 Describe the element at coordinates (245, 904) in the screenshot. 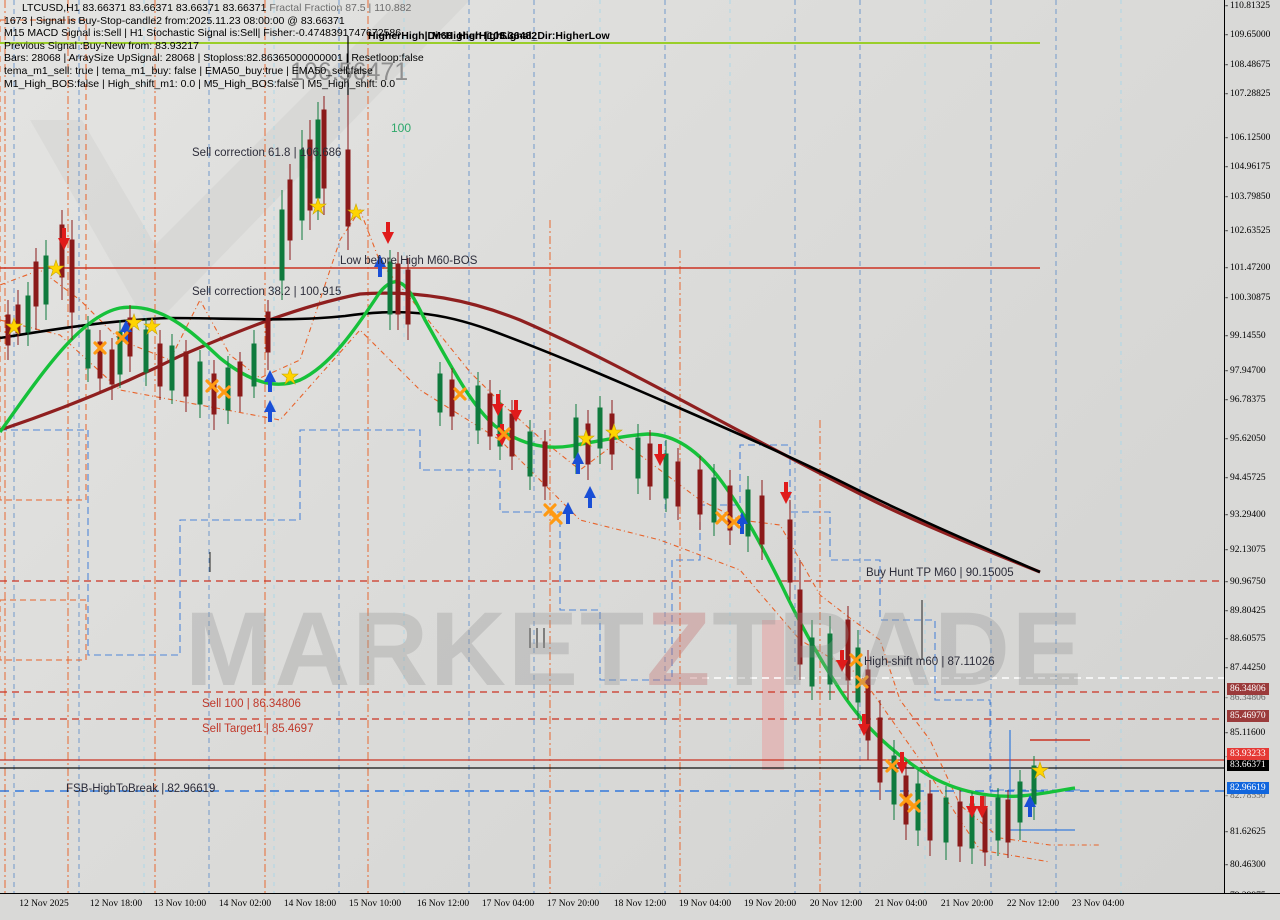

I see `time-tick-label: 14 Nov 02:00` at that location.